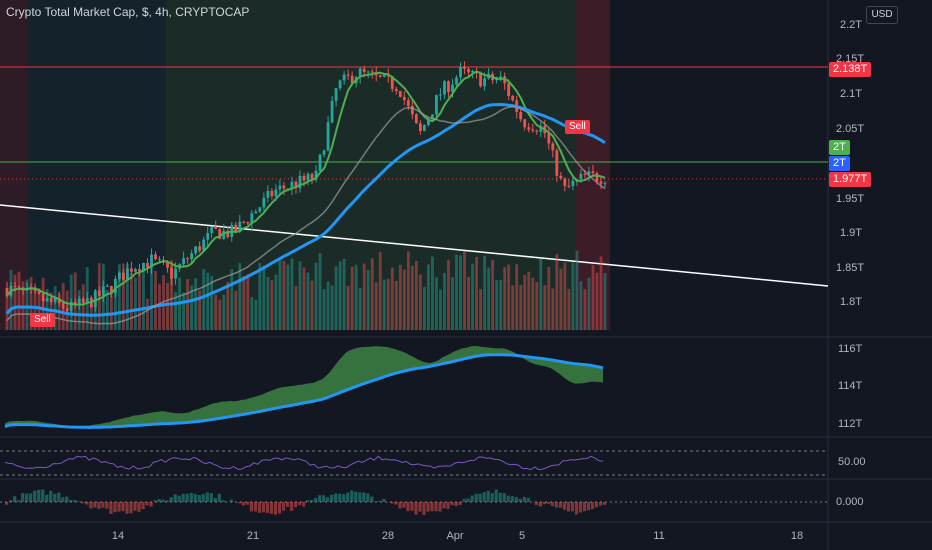  I want to click on oscillator-panel, so click(414, 463).